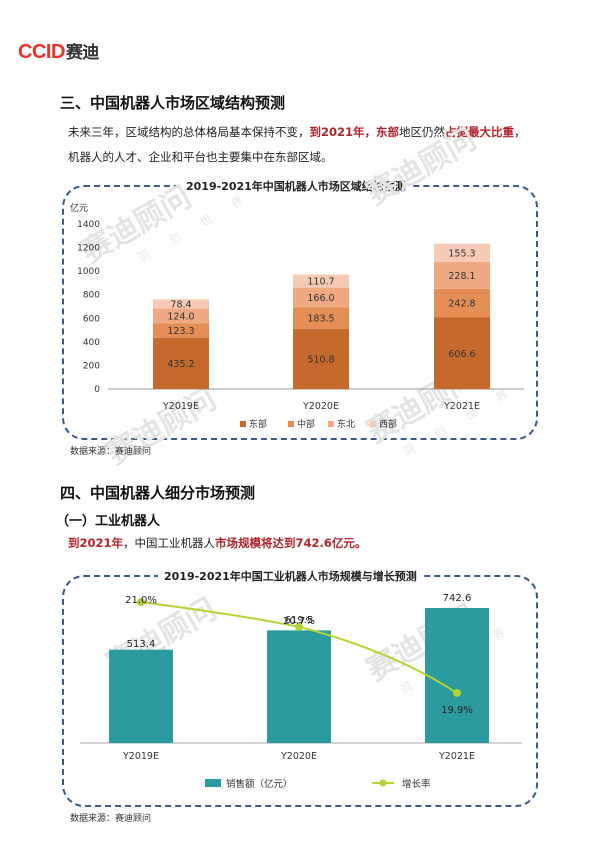 The image size is (600, 866). What do you see at coordinates (259, 784) in the screenshot?
I see `chart2-legend-label: 销售额（亿元）` at bounding box center [259, 784].